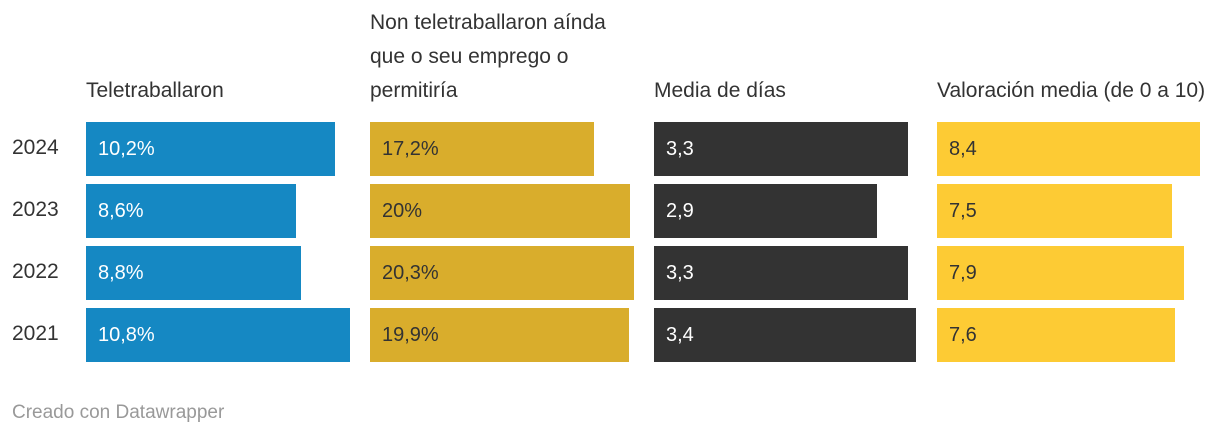 The image size is (1220, 442). I want to click on bar-2-2024: 17,2%, so click(482, 149).